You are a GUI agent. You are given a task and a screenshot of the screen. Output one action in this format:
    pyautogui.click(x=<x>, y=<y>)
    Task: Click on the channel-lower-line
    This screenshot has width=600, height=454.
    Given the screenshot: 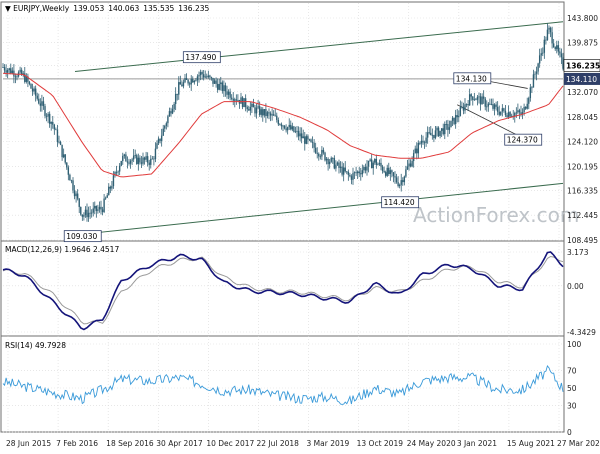 What is the action you would take?
    pyautogui.click(x=319, y=209)
    